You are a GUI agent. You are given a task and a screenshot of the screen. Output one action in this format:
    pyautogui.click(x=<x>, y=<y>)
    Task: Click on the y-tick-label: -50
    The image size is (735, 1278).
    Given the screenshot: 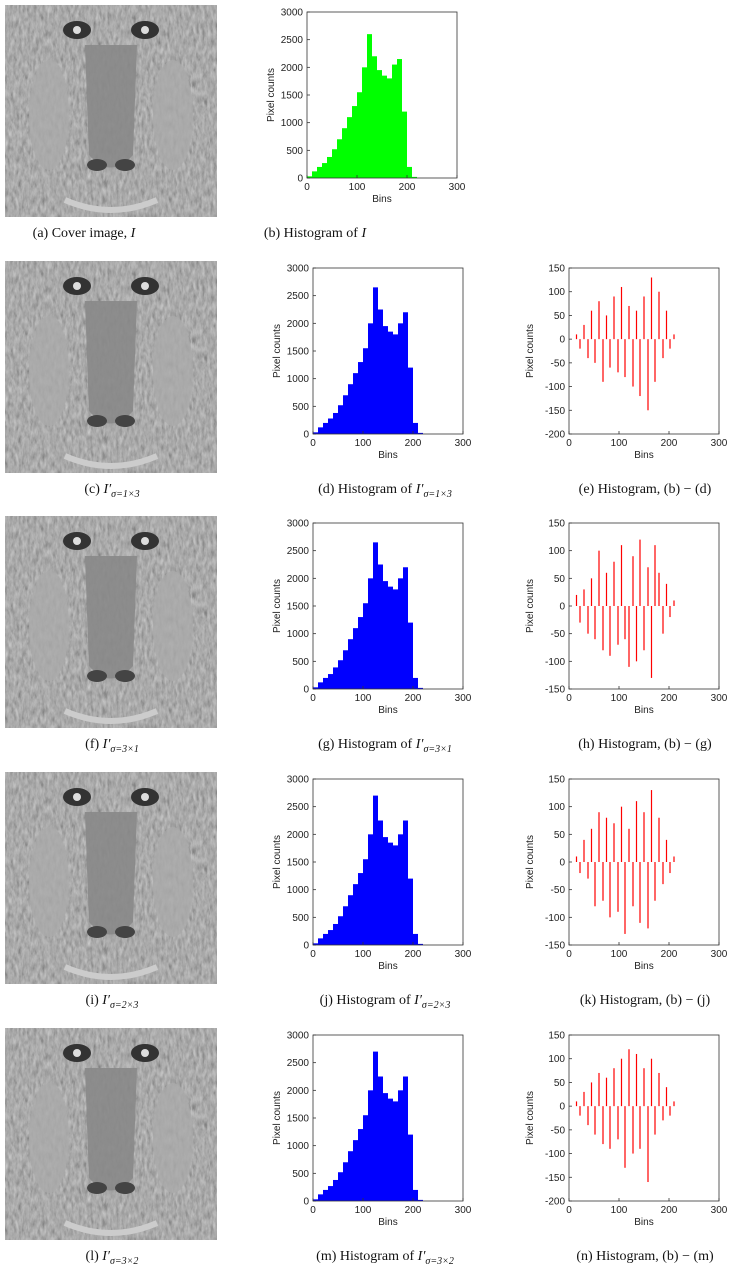 What is the action you would take?
    pyautogui.click(x=558, y=1130)
    